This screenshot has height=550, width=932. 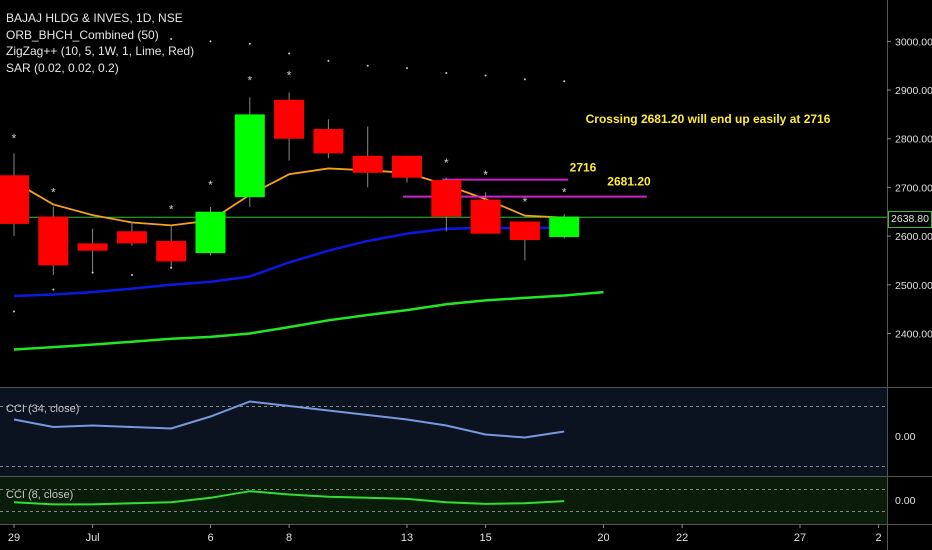 I want to click on x-tick-label: 20, so click(x=603, y=538).